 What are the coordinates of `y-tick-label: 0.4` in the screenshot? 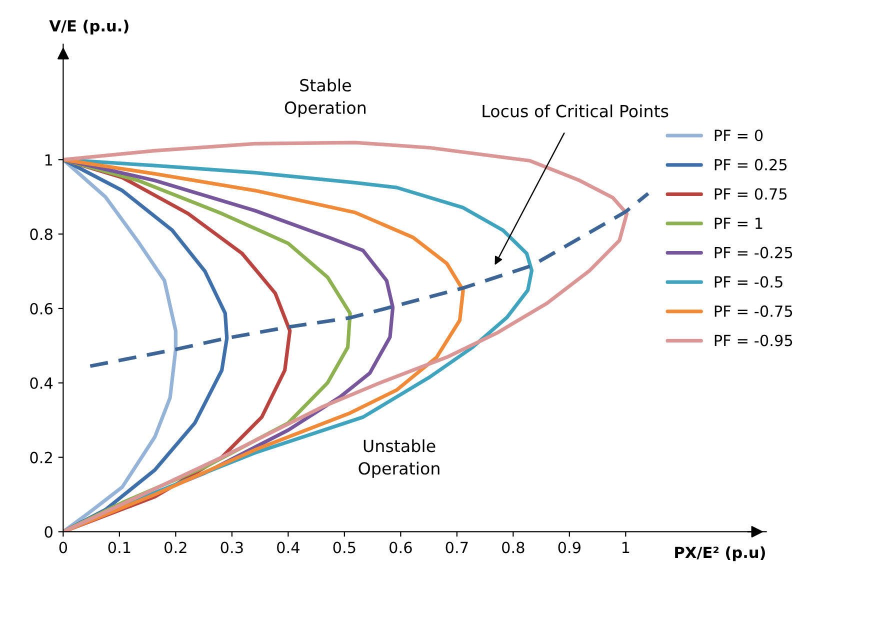 It's located at (41, 383).